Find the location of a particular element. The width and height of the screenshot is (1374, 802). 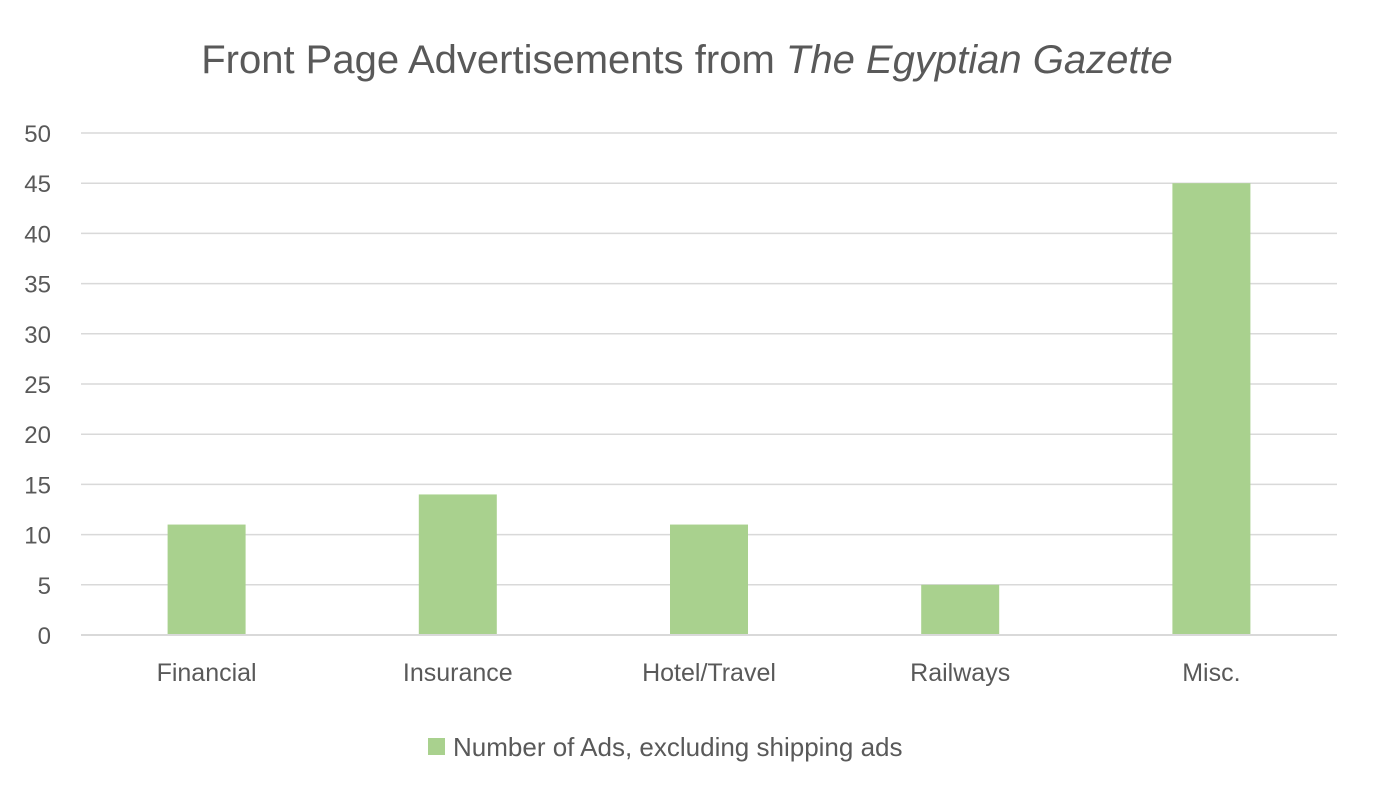

bar-misc is located at coordinates (1211, 409).